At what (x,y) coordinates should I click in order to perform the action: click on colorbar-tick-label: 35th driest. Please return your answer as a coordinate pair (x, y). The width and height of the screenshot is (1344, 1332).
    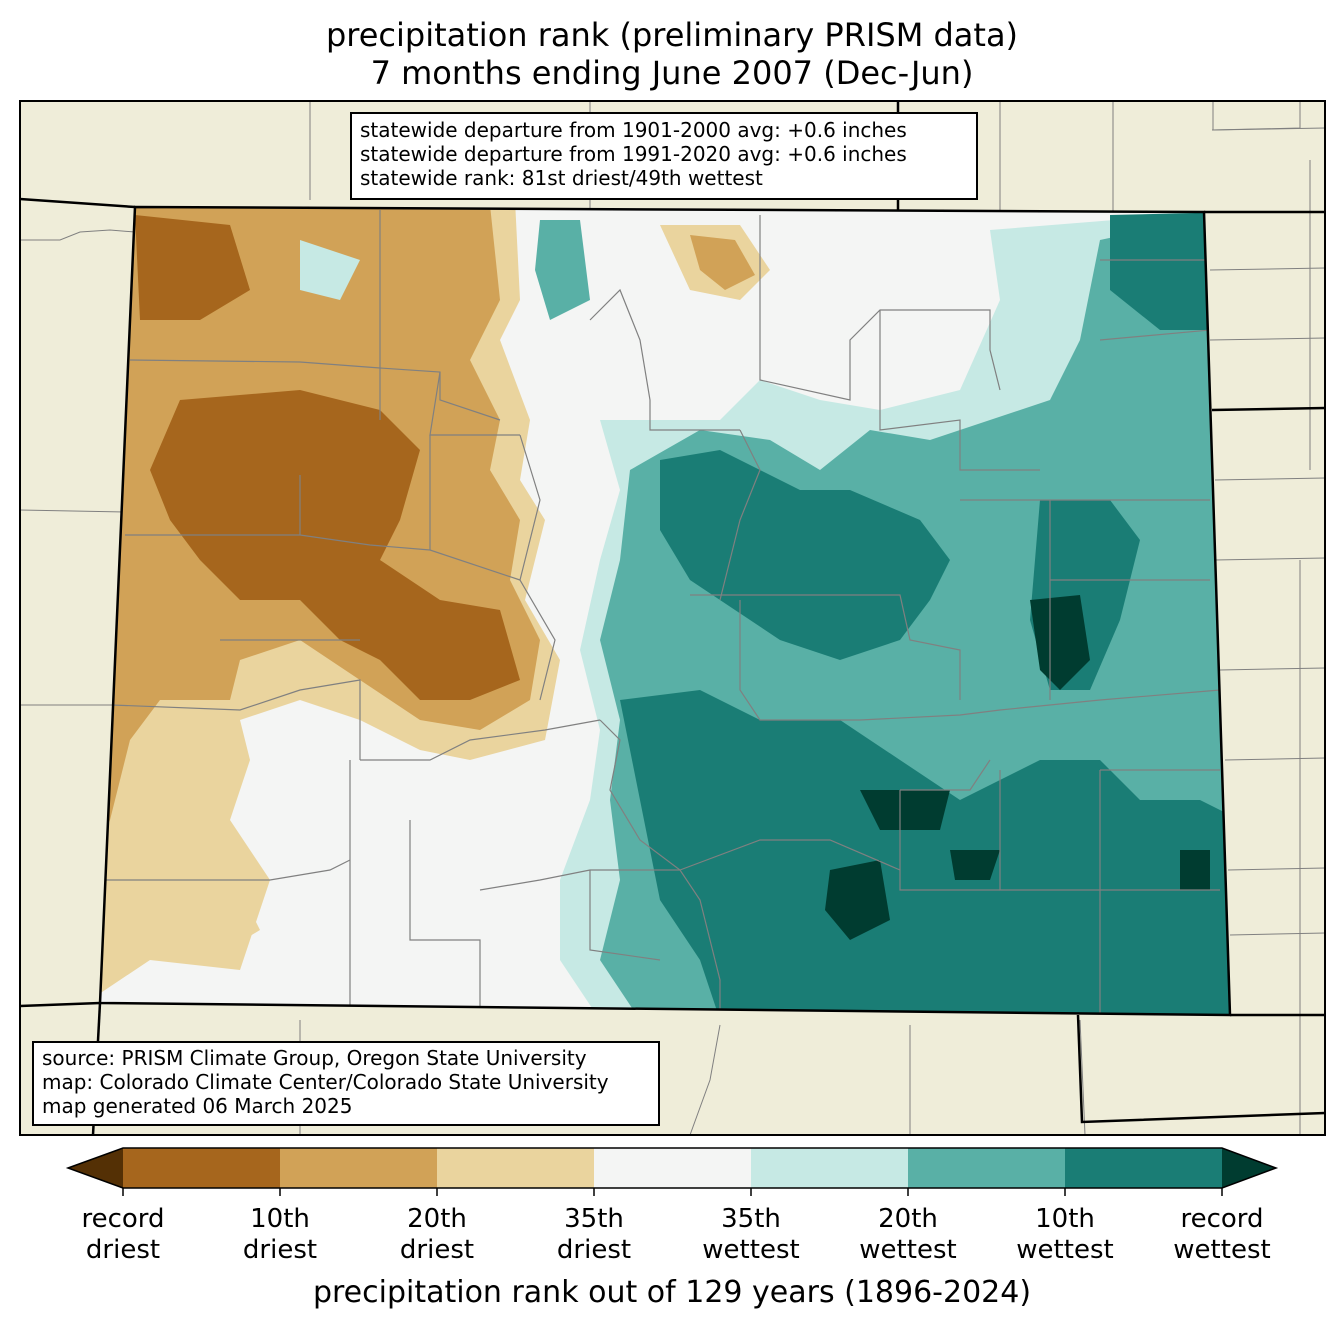
    Looking at the image, I should click on (594, 1235).